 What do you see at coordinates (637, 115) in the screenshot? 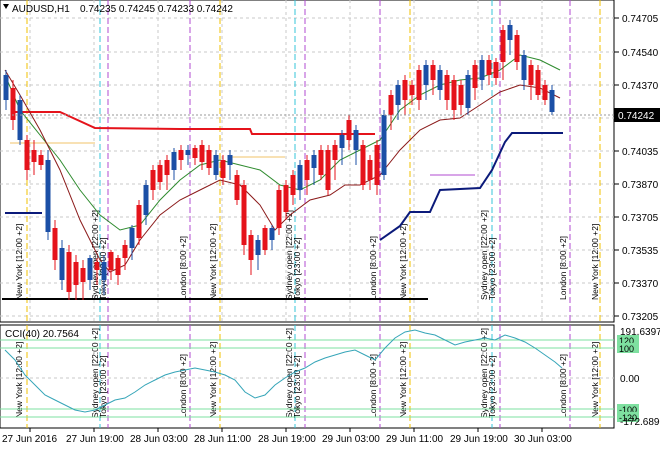
I see `current-price-tag` at bounding box center [637, 115].